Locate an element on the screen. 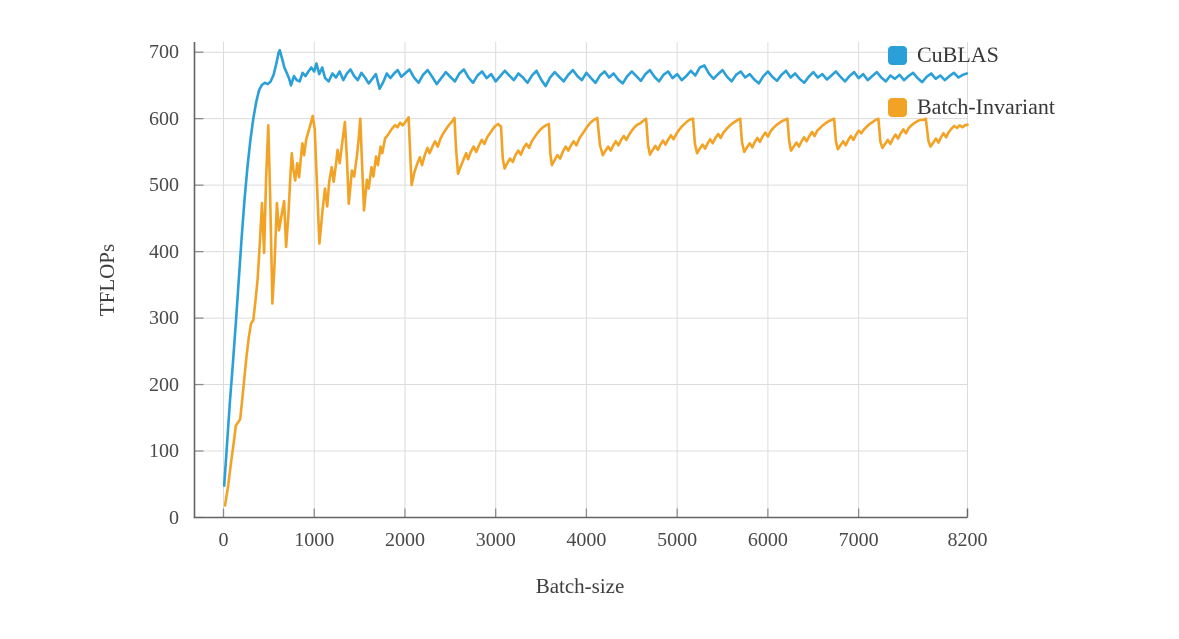  y-tick-label: 400 is located at coordinates (164, 251).